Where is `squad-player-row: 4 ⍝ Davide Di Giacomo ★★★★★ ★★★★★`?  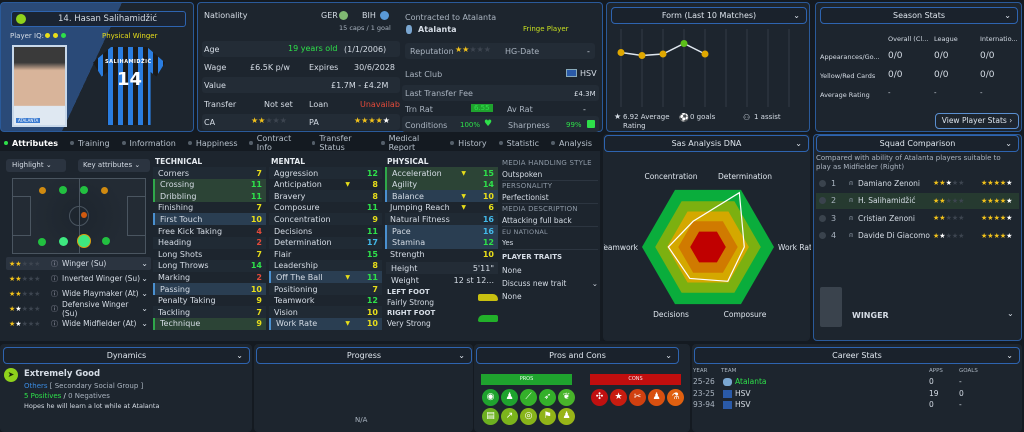
squad-player-row: 4 ⍝ Davide Di Giacomo ★★★★★ ★★★★★ is located at coordinates (917, 236).